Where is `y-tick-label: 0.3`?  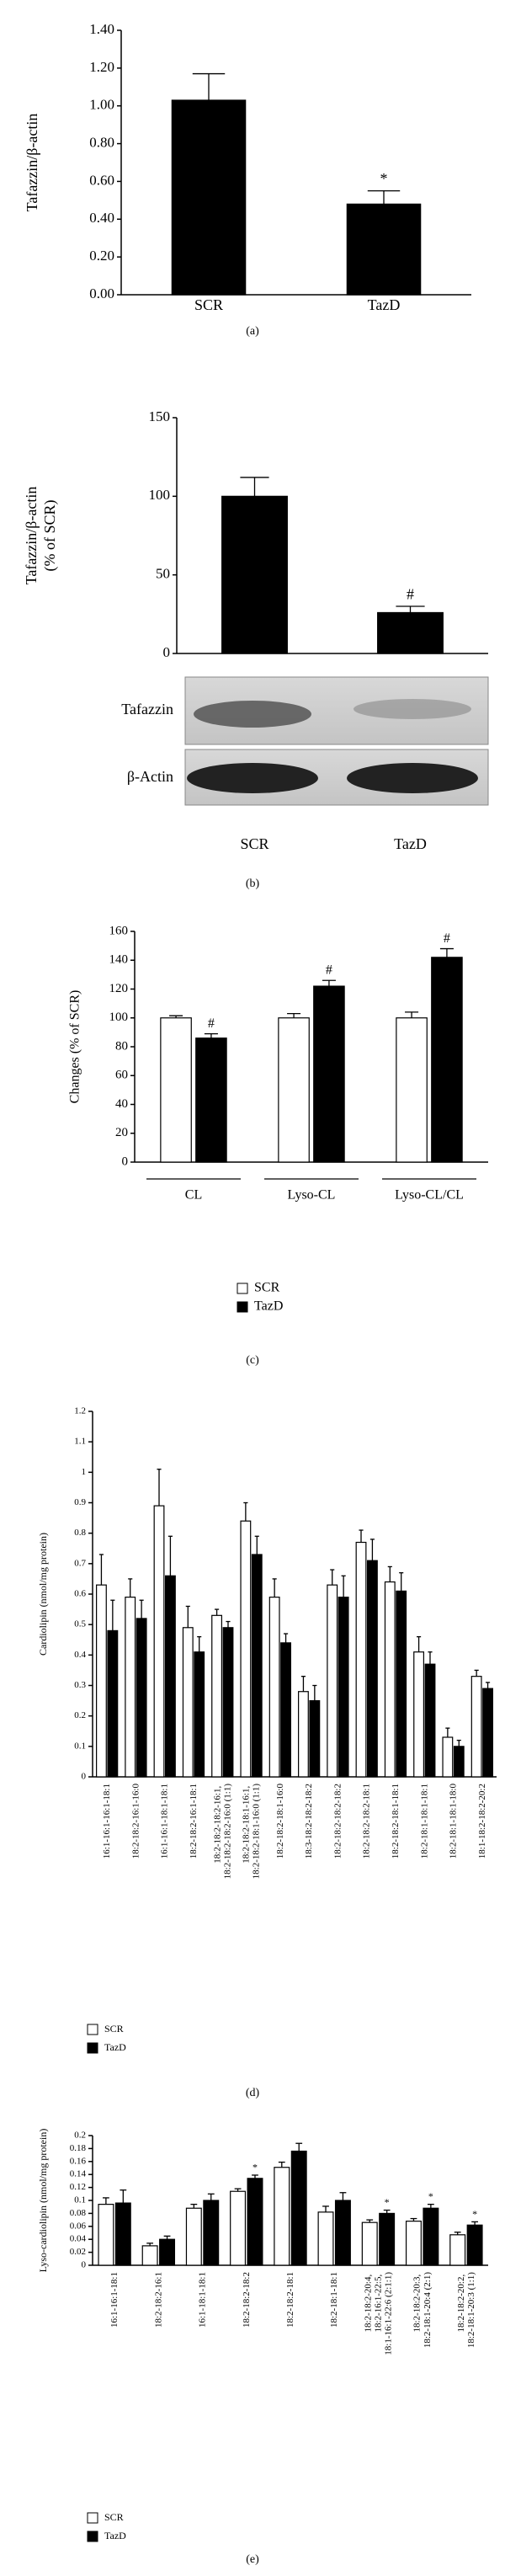 y-tick-label: 0.3 is located at coordinates (80, 1685).